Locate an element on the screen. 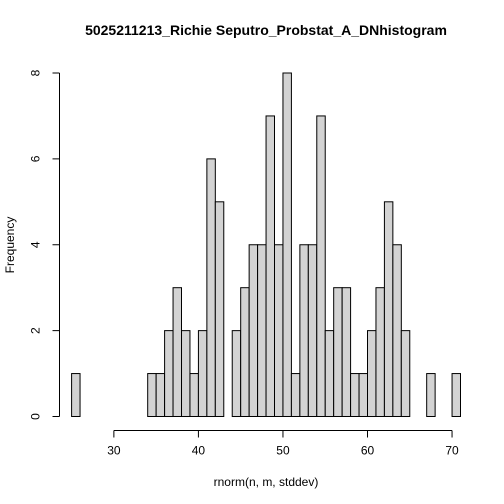  y-tick-label: 4 is located at coordinates (36, 244).